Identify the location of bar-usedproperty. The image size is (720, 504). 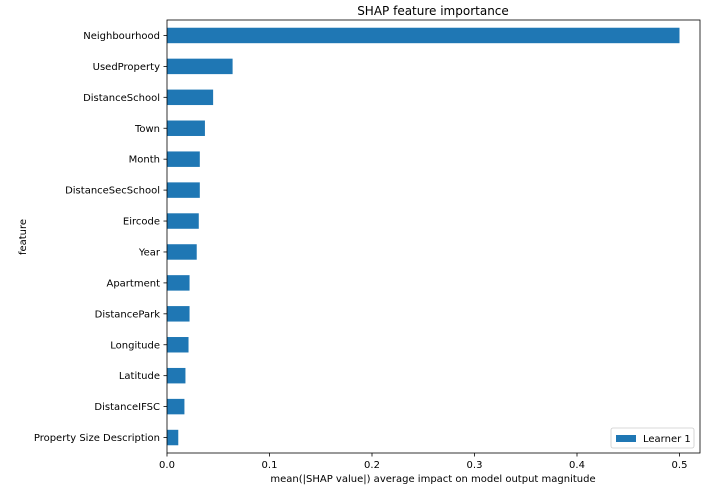
(200, 66).